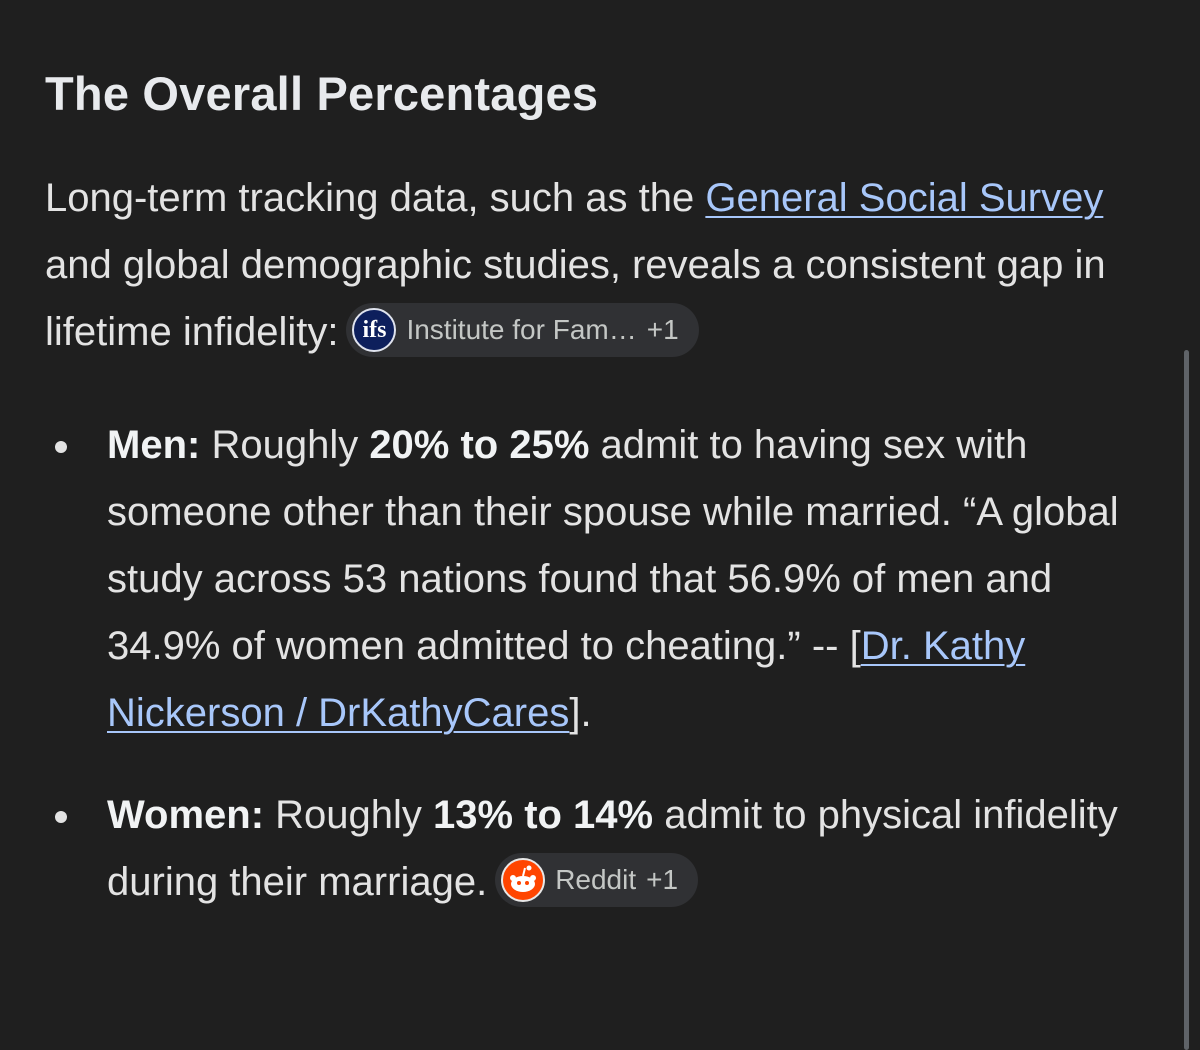 The image size is (1200, 1050). I want to click on source-chip: Reddit +1, so click(597, 880).